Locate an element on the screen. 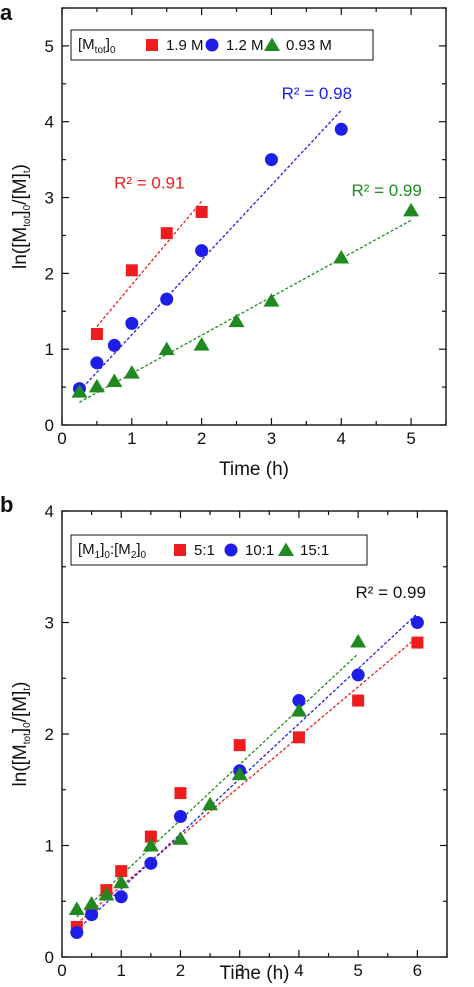 This screenshot has width=474, height=987. legend-label: 5:1 is located at coordinates (204, 550).